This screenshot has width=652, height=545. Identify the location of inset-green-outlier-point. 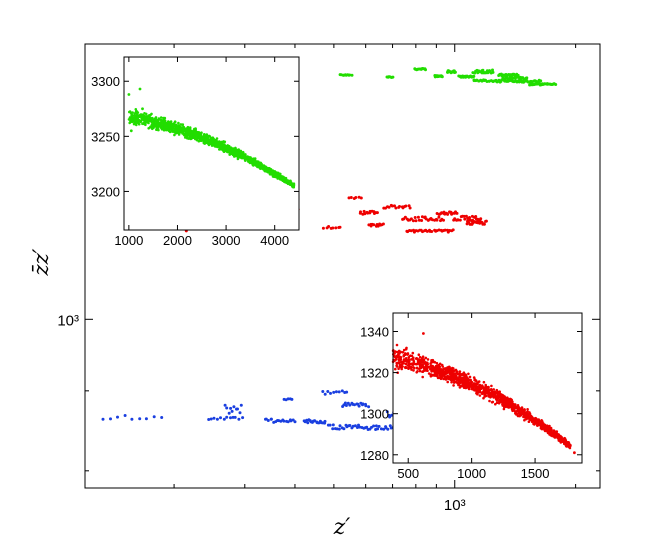
(153, 122).